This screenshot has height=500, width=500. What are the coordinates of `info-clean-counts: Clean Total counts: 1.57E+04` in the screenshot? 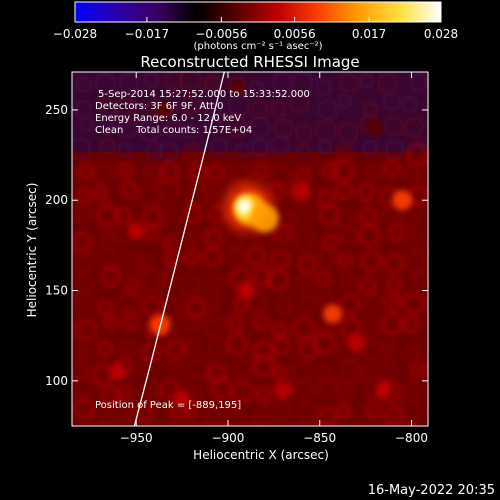 It's located at (173, 130).